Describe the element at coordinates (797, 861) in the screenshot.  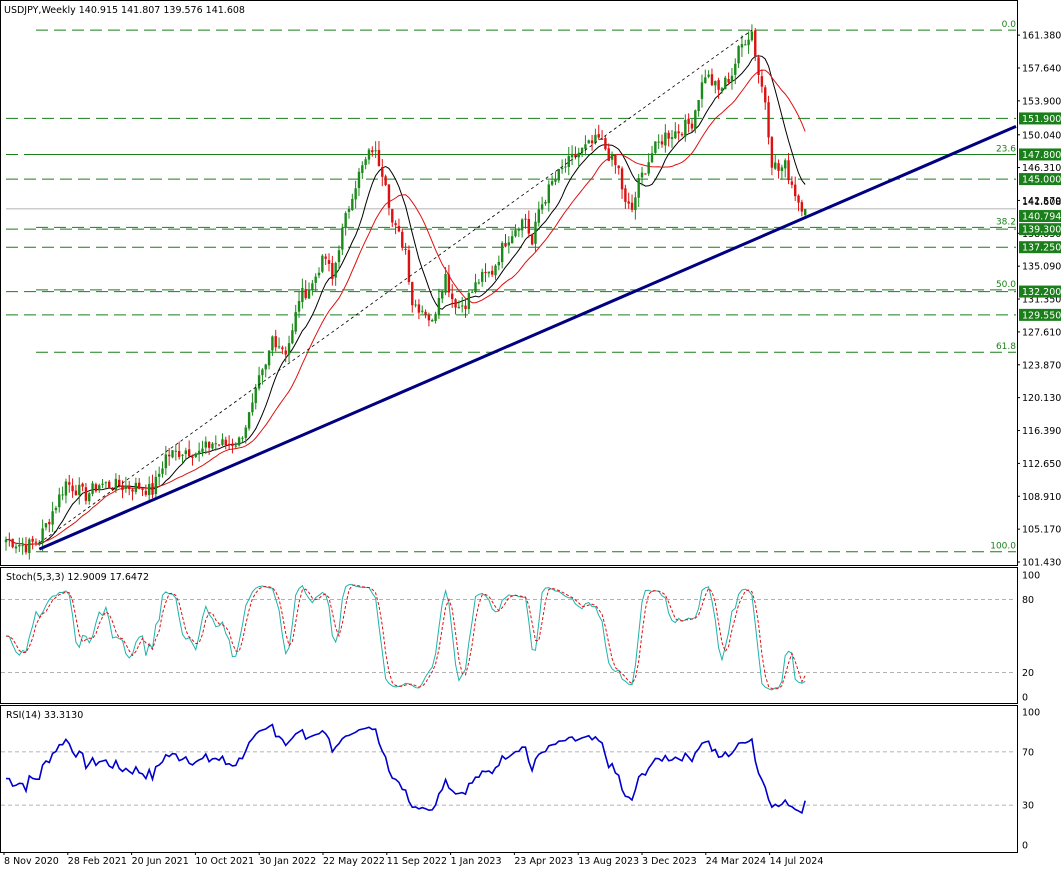
I see `date-label: 14 Jul 2024` at that location.